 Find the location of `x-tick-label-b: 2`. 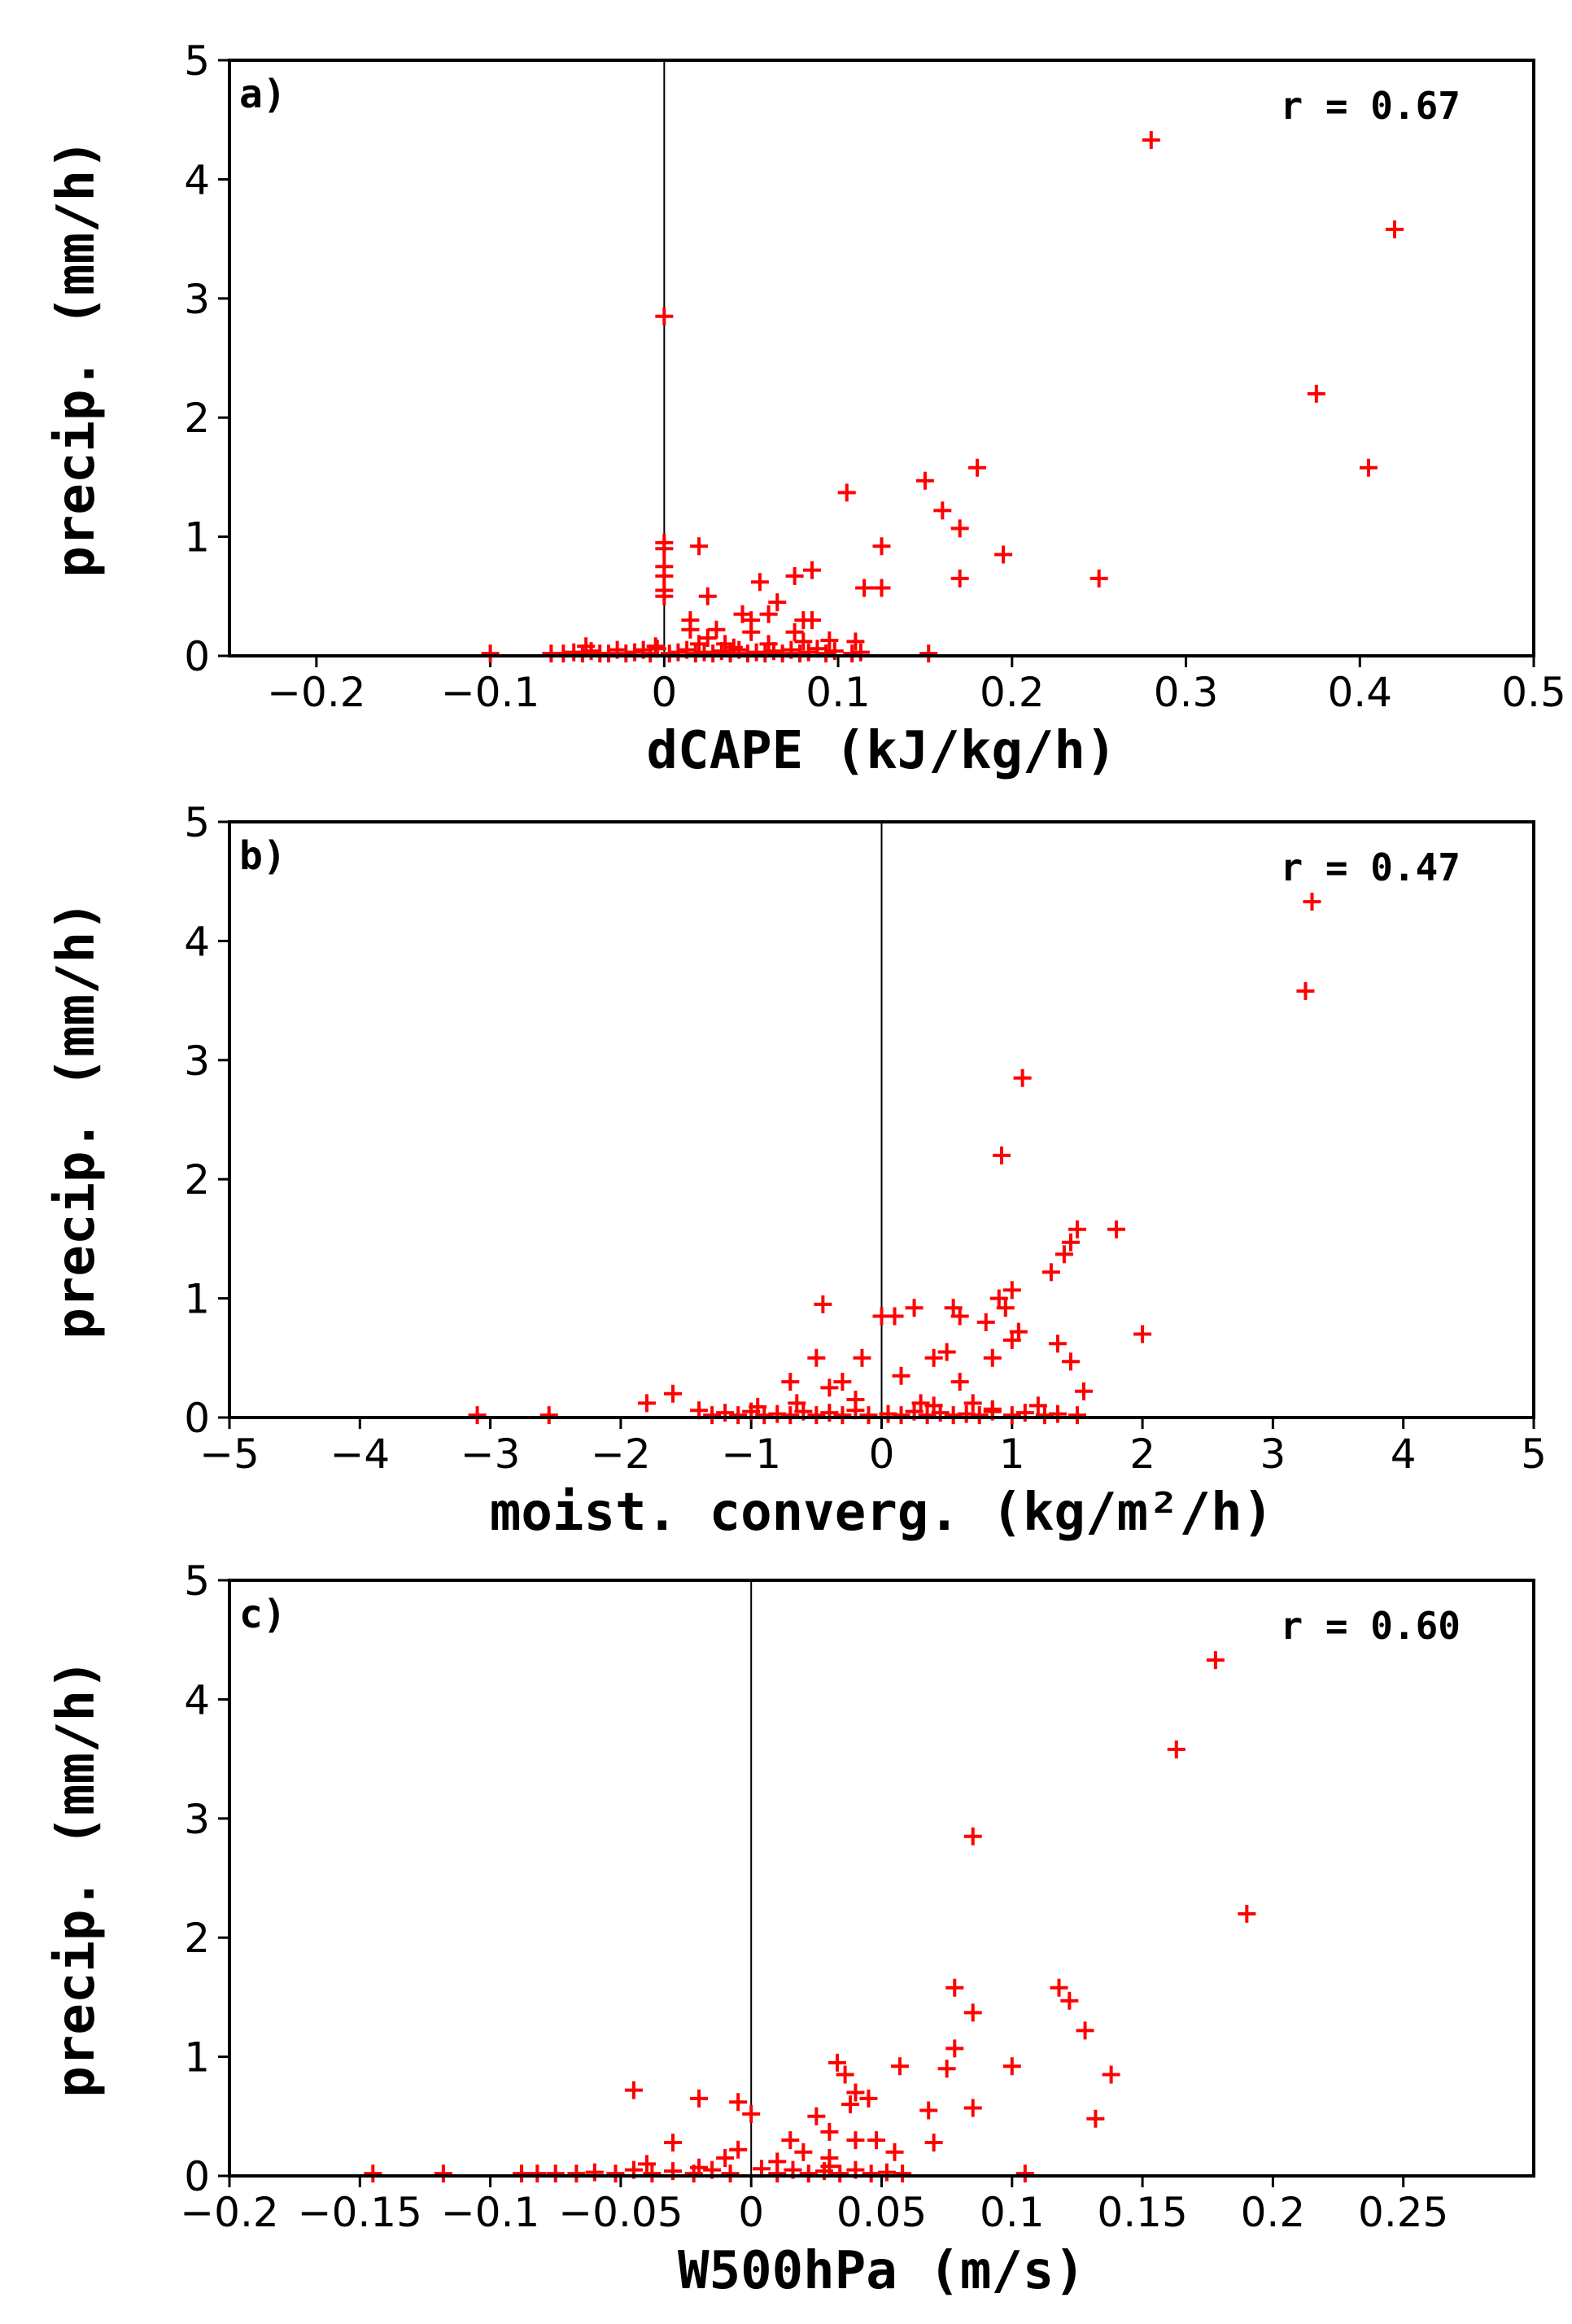

x-tick-label-b: 2 is located at coordinates (1142, 1454).